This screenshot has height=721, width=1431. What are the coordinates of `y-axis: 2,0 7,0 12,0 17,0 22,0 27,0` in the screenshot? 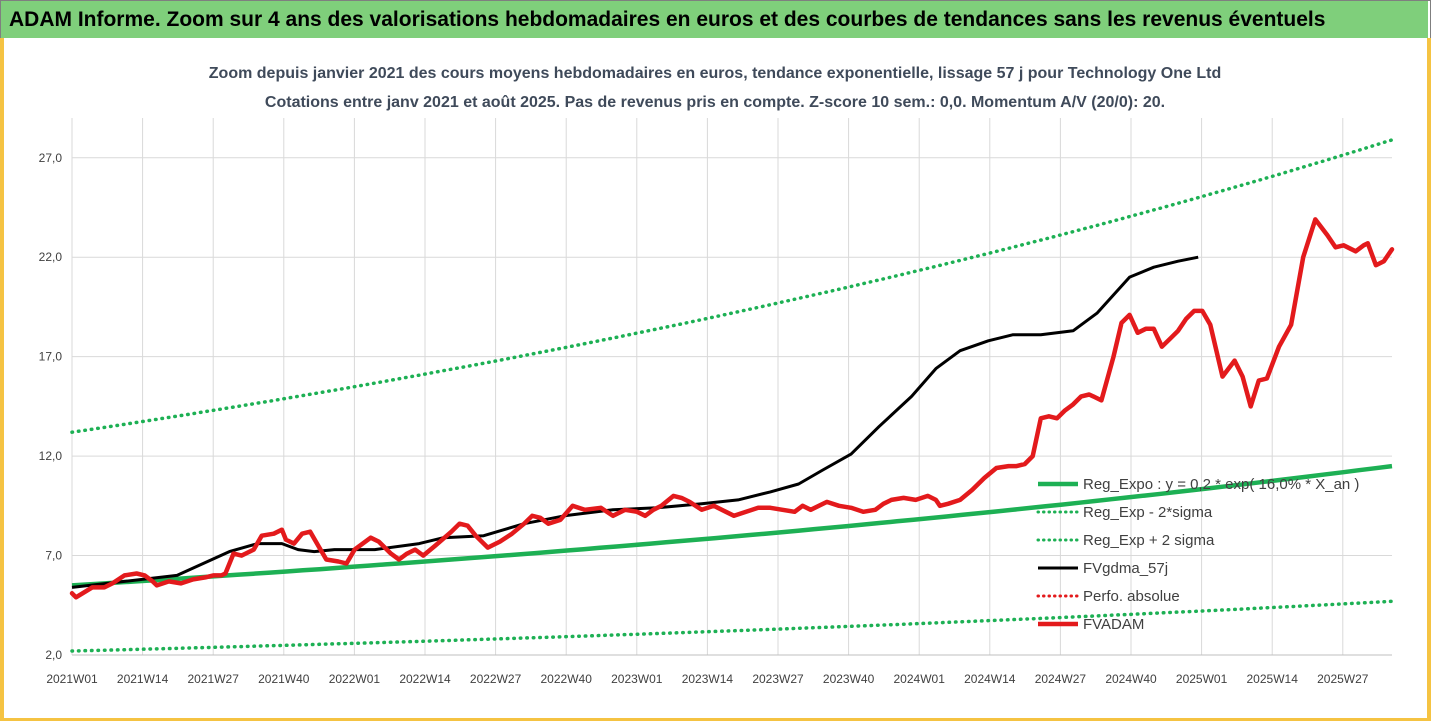 It's located at (51, 406).